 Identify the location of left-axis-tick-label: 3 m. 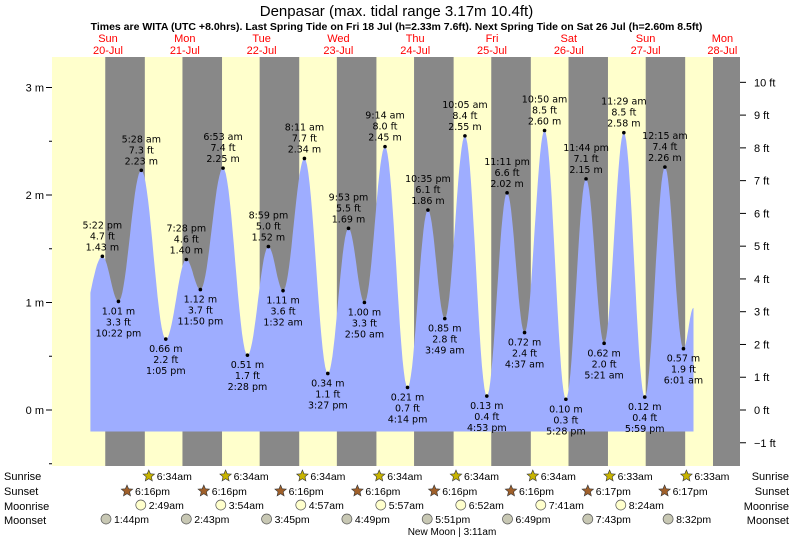
(35, 89).